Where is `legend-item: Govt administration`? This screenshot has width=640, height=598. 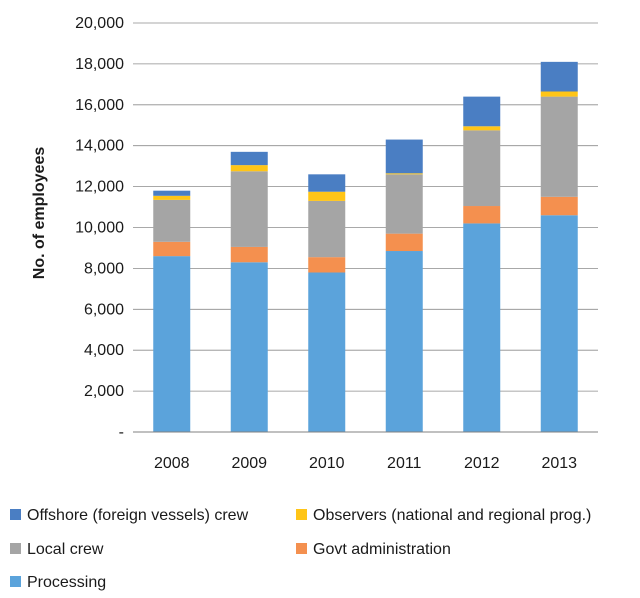 legend-item: Govt administration is located at coordinates (373, 549).